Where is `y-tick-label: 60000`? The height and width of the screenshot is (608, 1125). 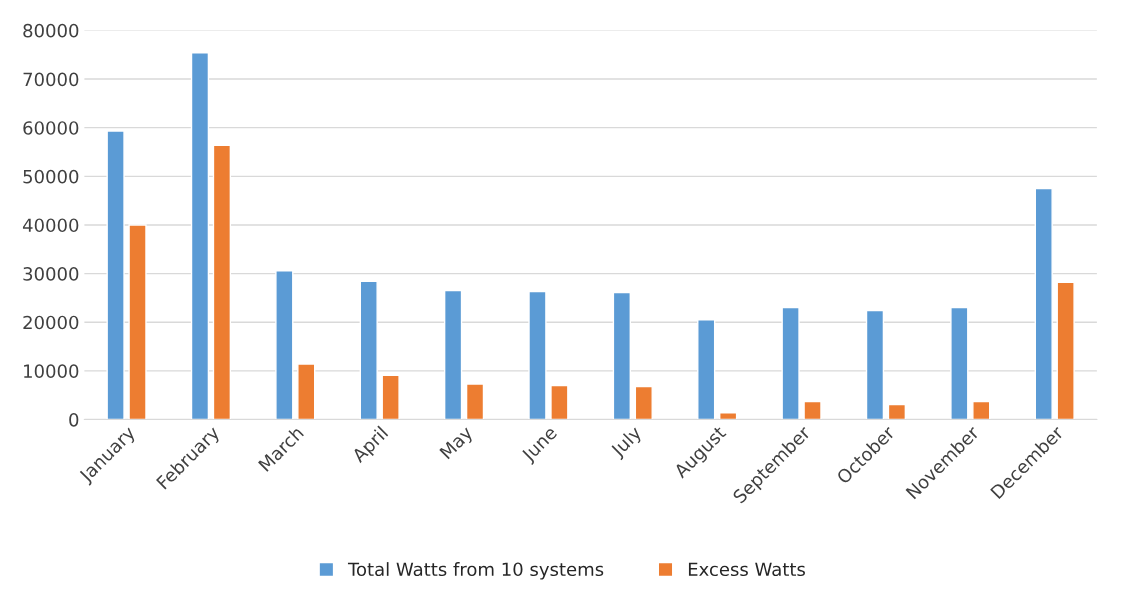
y-tick-label: 60000 is located at coordinates (51, 128).